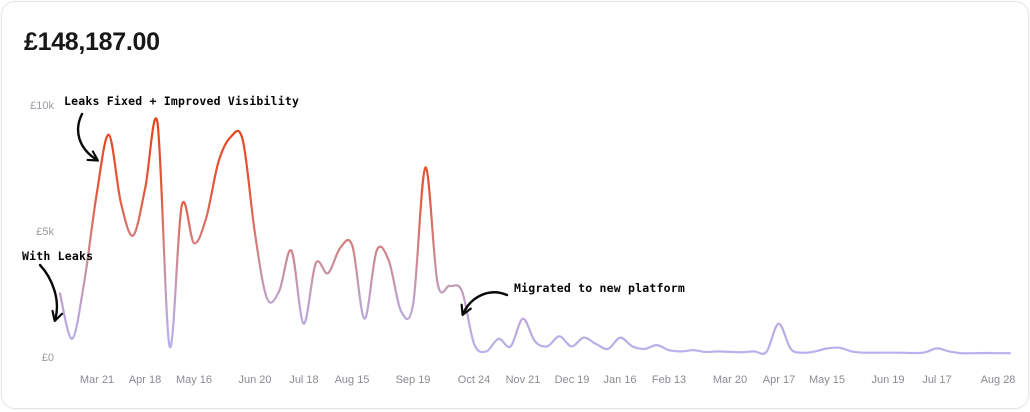 The width and height of the screenshot is (1030, 412). I want to click on x-axis-label: Aug 28, so click(998, 380).